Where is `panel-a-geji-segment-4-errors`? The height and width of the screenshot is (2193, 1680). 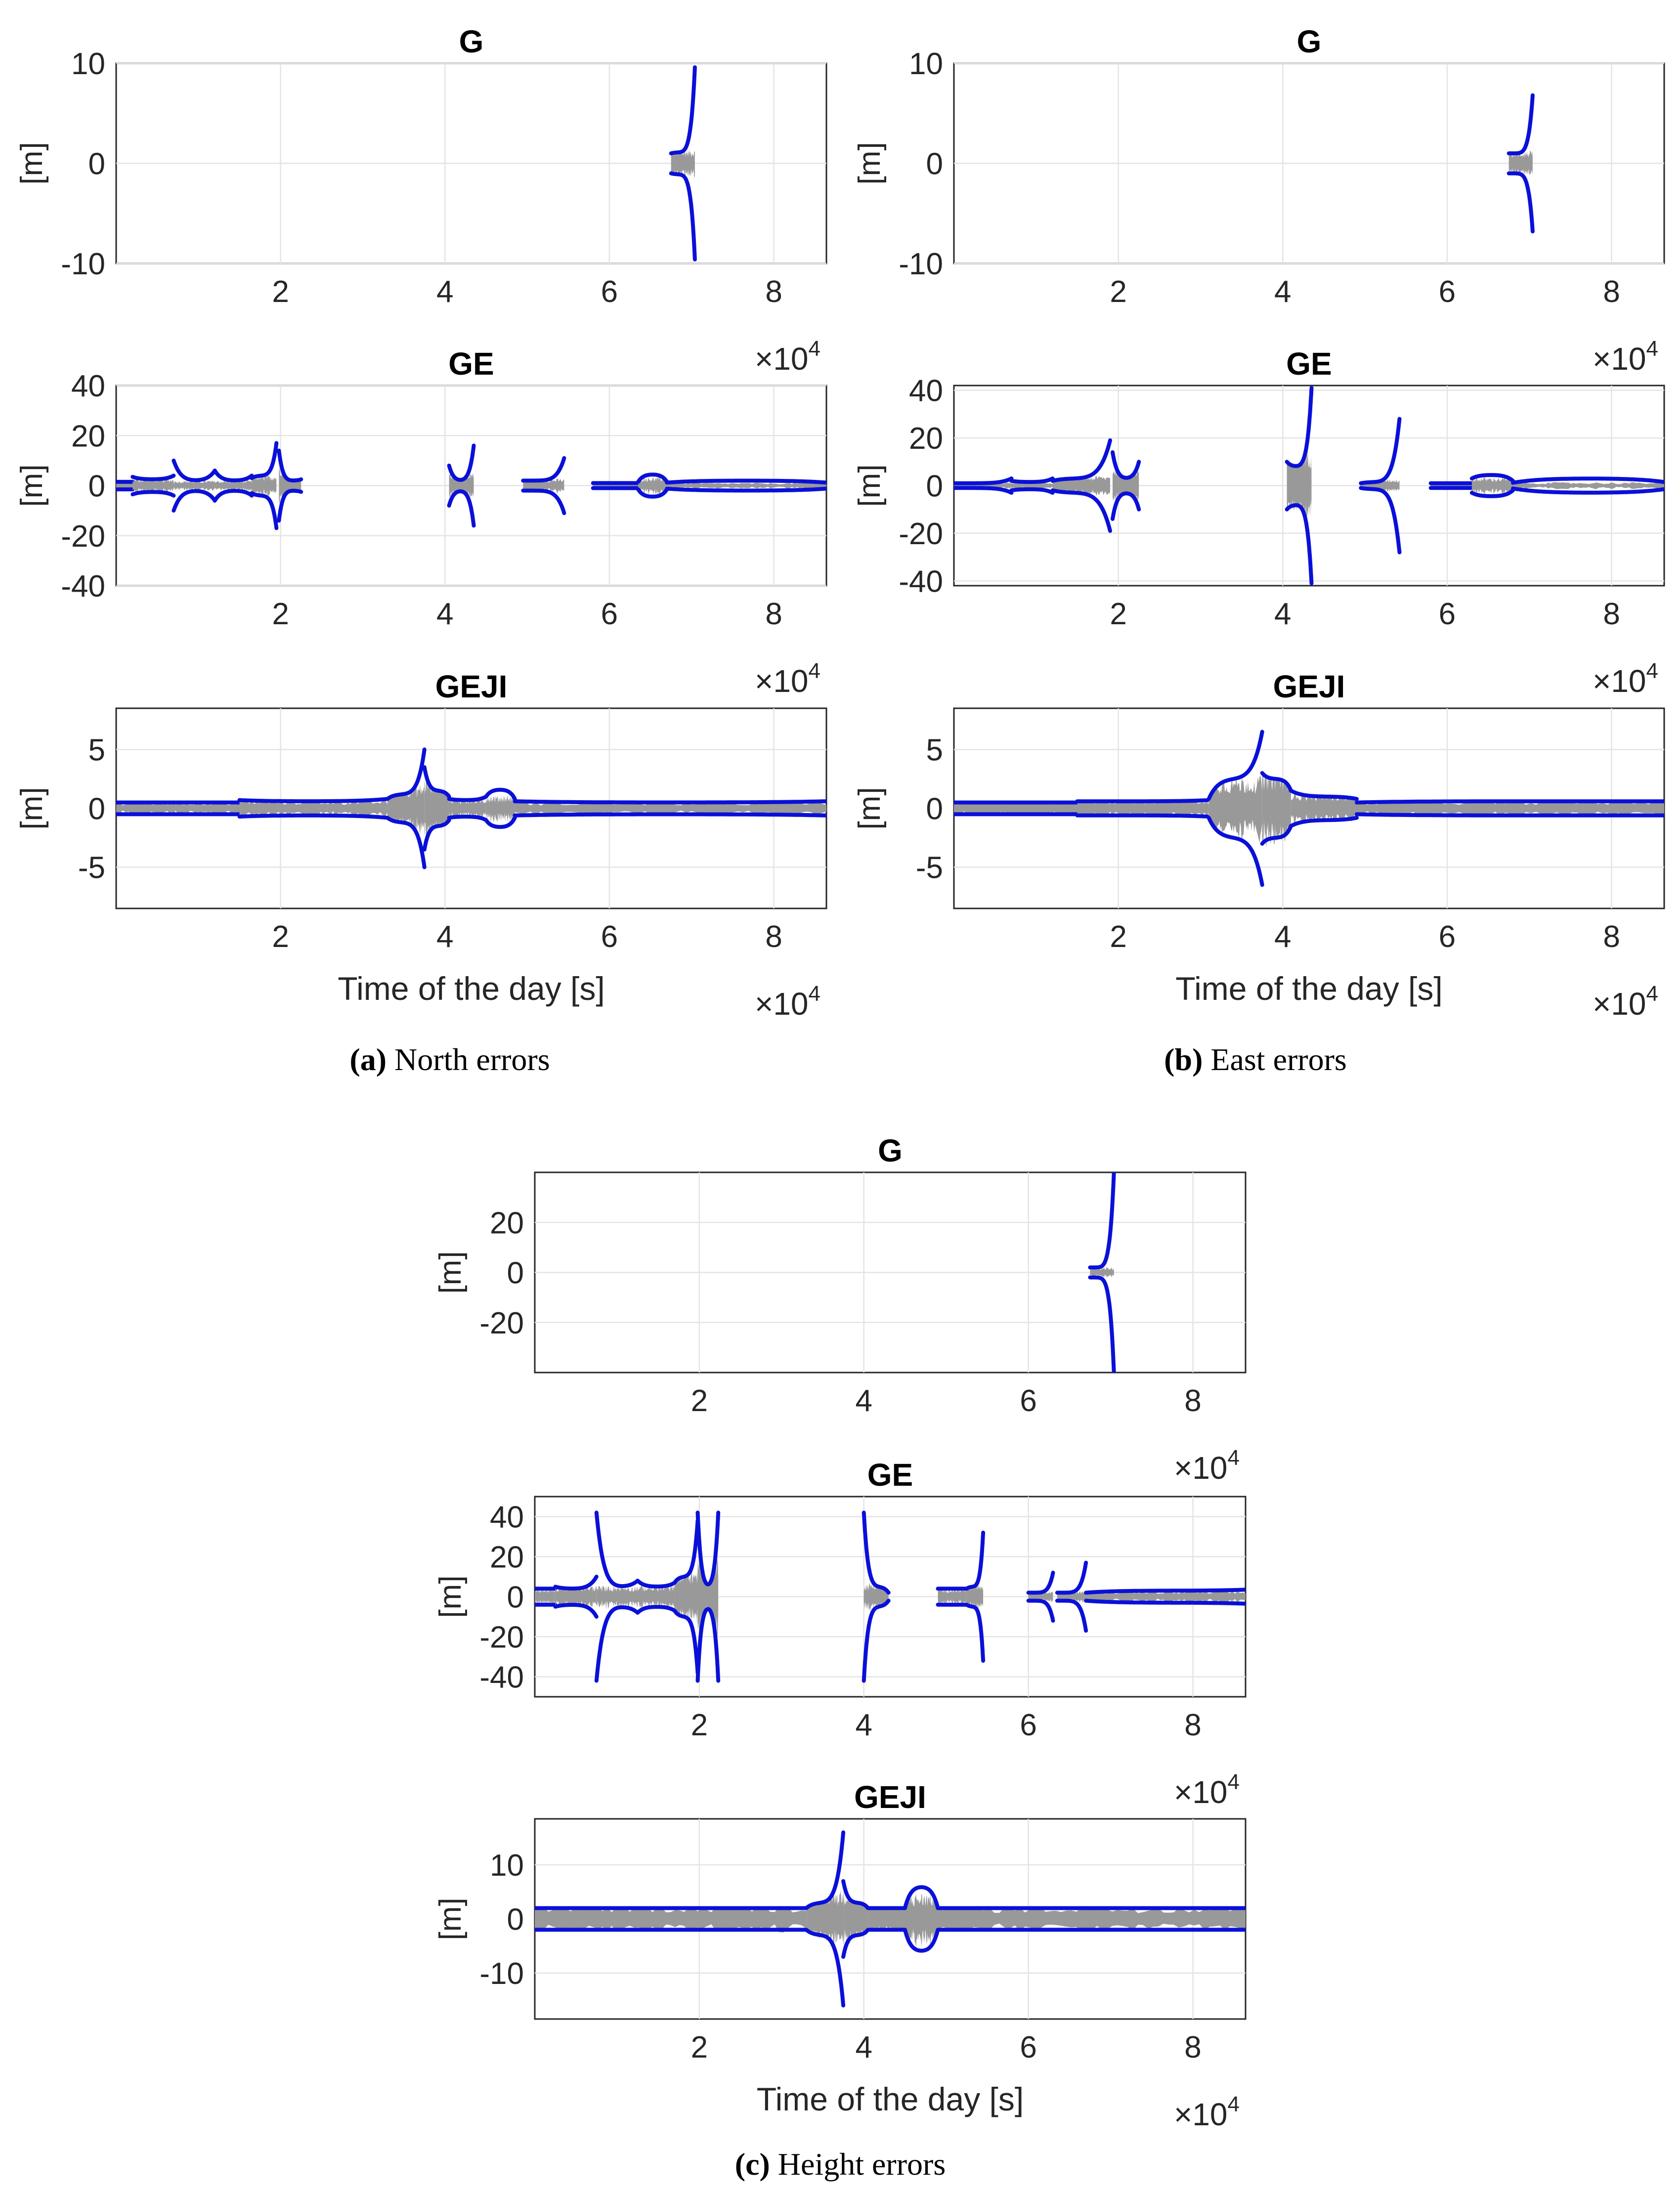 panel-a-geji-segment-4-errors is located at coordinates (468, 808).